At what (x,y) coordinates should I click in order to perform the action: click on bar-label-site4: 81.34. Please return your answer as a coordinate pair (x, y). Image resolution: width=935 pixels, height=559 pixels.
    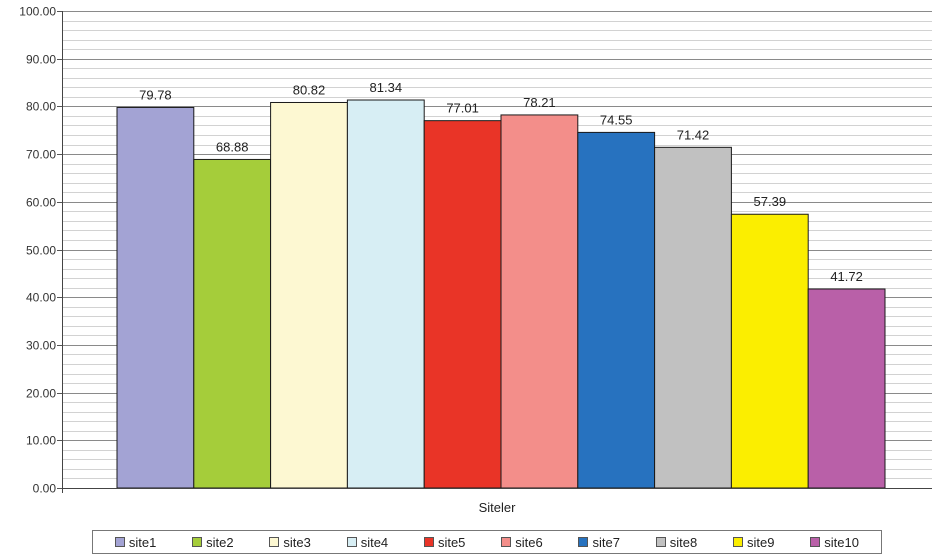
    Looking at the image, I should click on (386, 87).